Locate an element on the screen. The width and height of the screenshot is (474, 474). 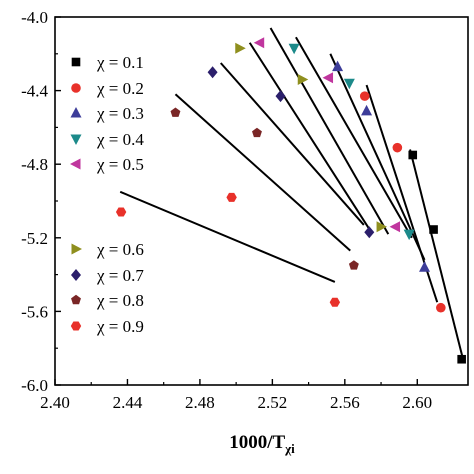
legend-label-1: χ = 0.1 is located at coordinates (120, 62).